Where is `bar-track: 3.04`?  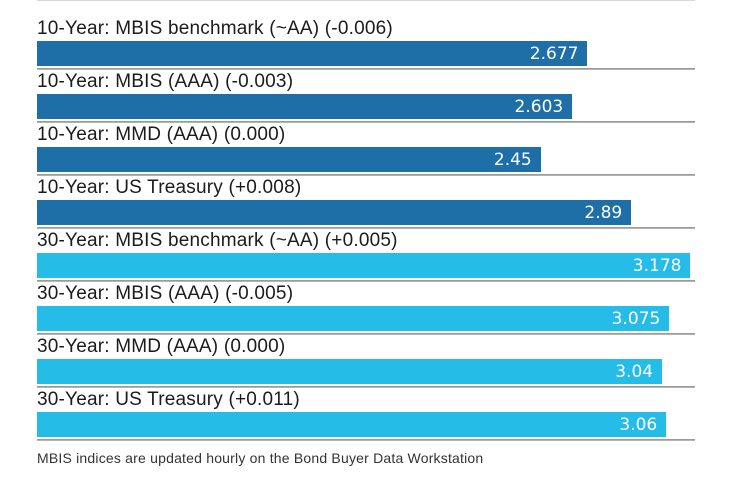 bar-track: 3.04 is located at coordinates (366, 371).